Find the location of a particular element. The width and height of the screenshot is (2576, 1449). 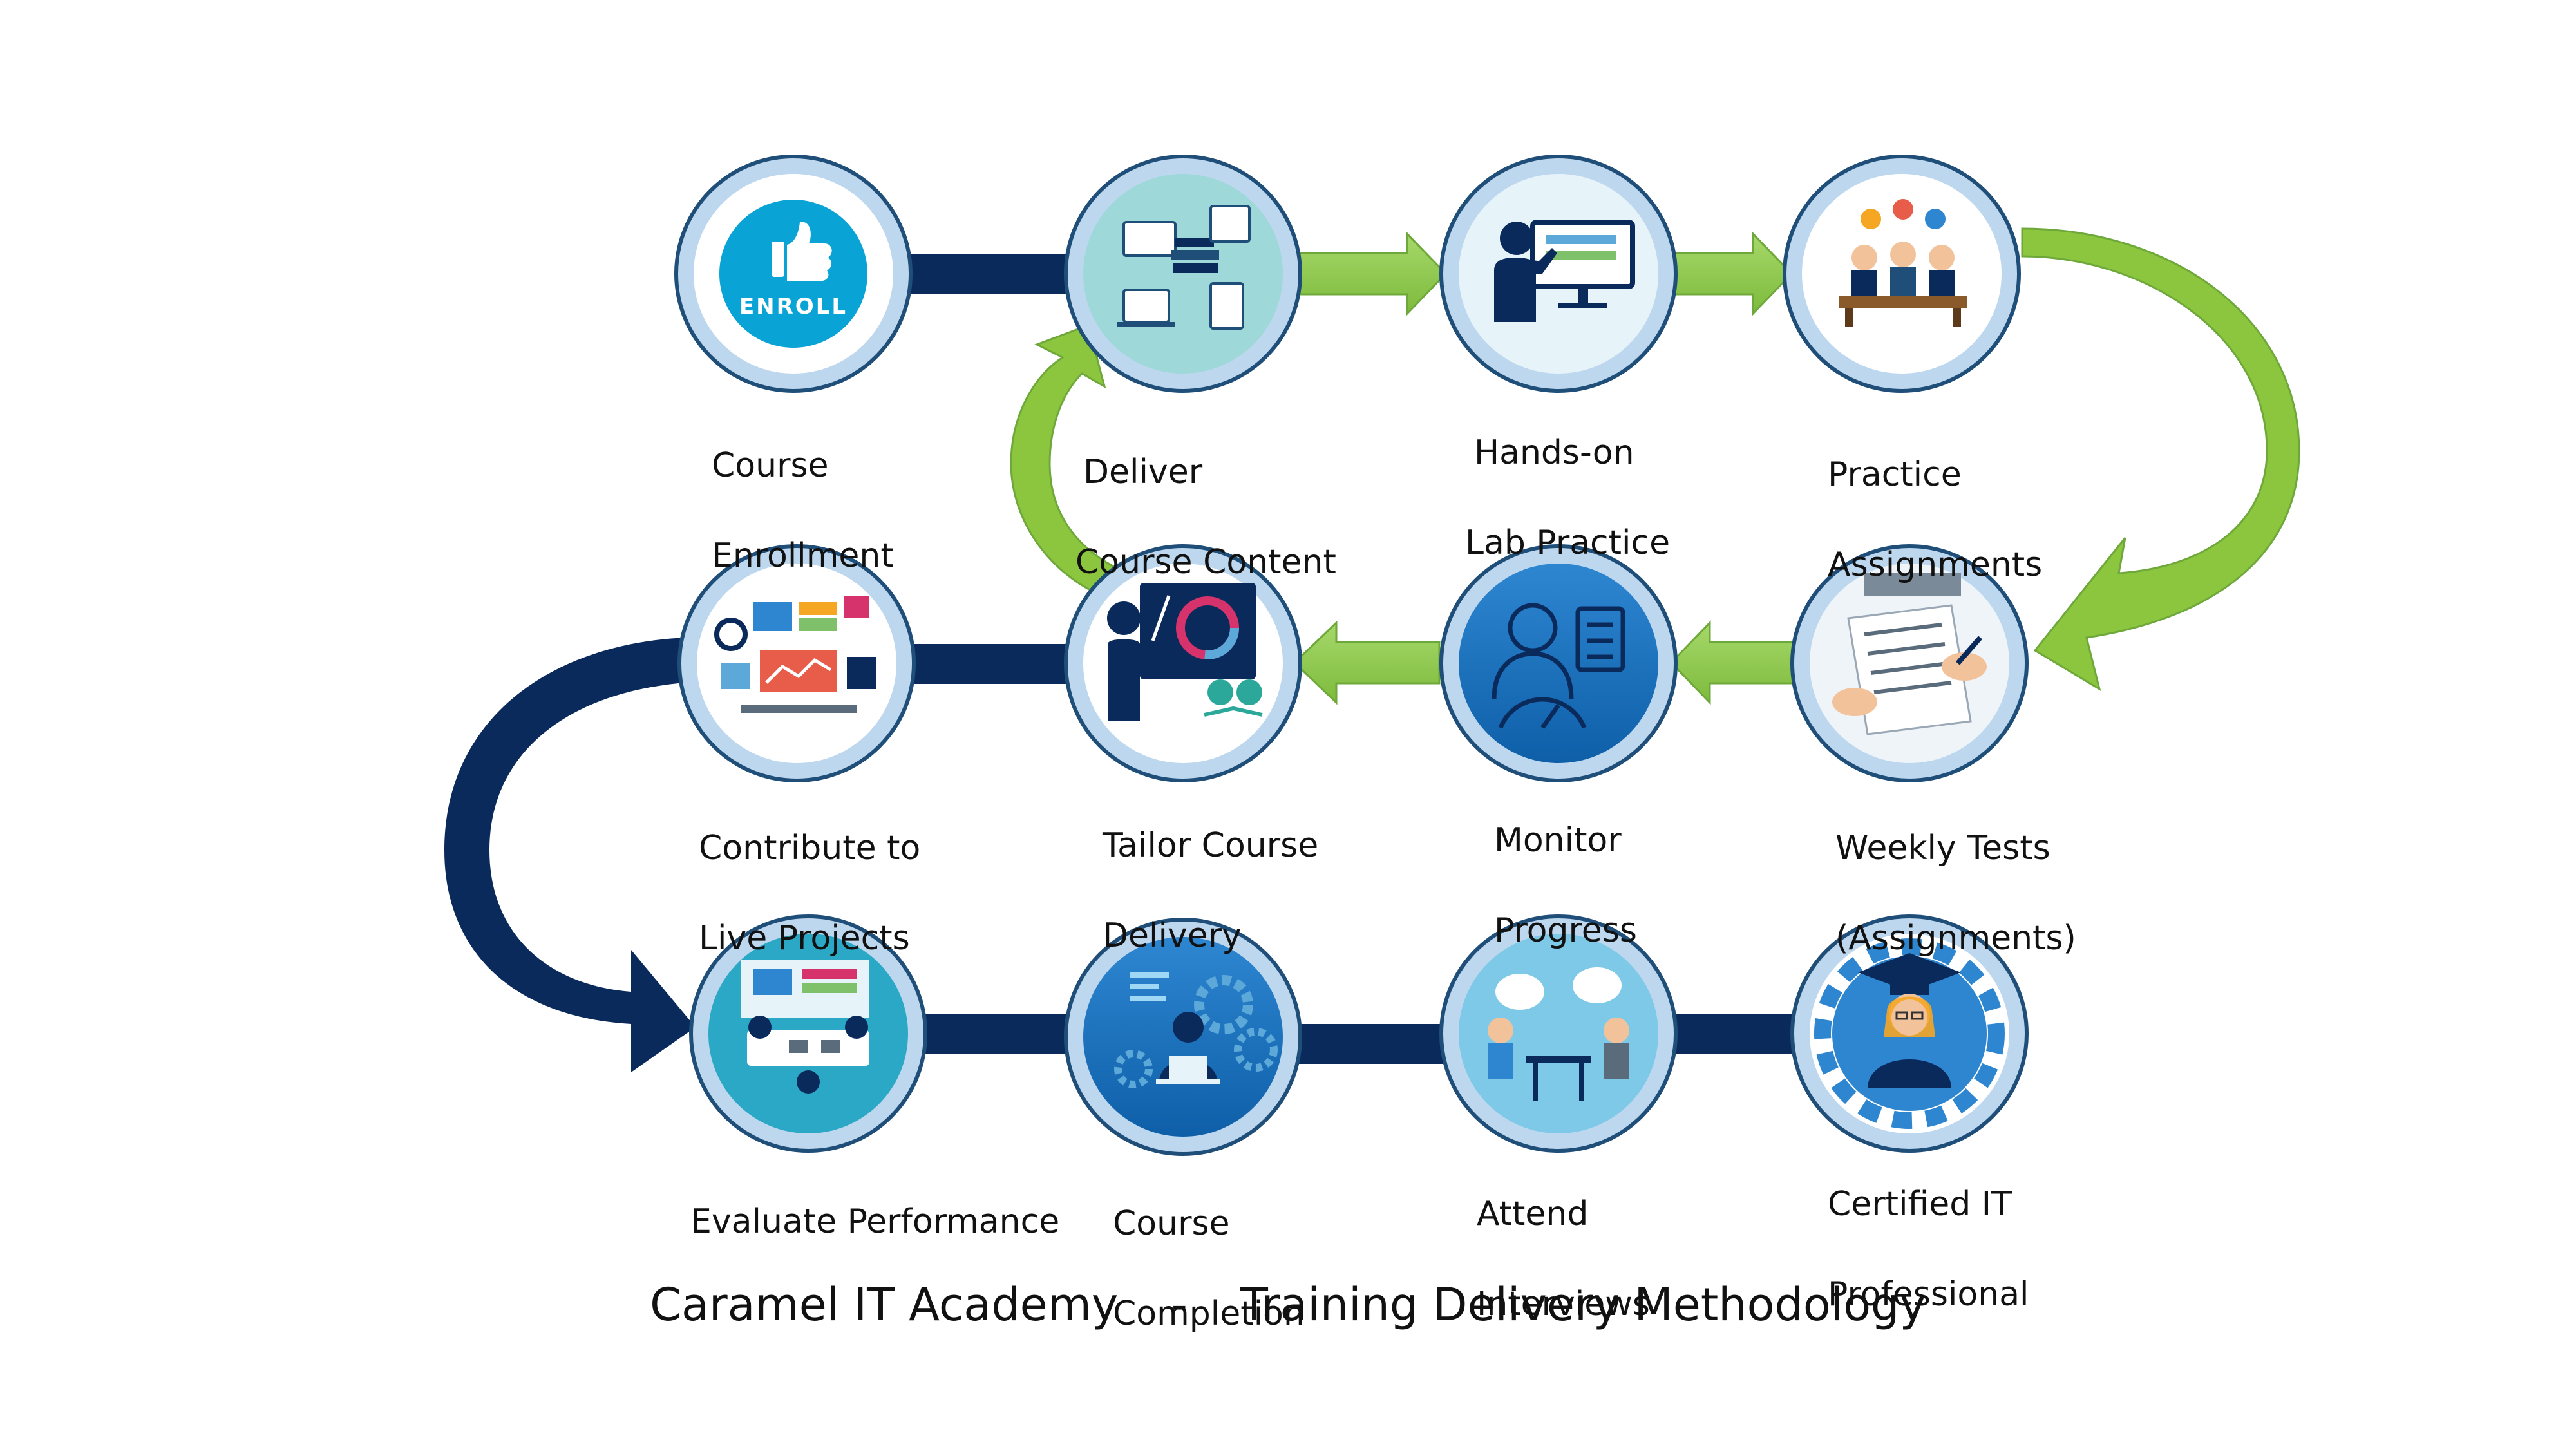

teacher-board-icon is located at coordinates (1185, 652).